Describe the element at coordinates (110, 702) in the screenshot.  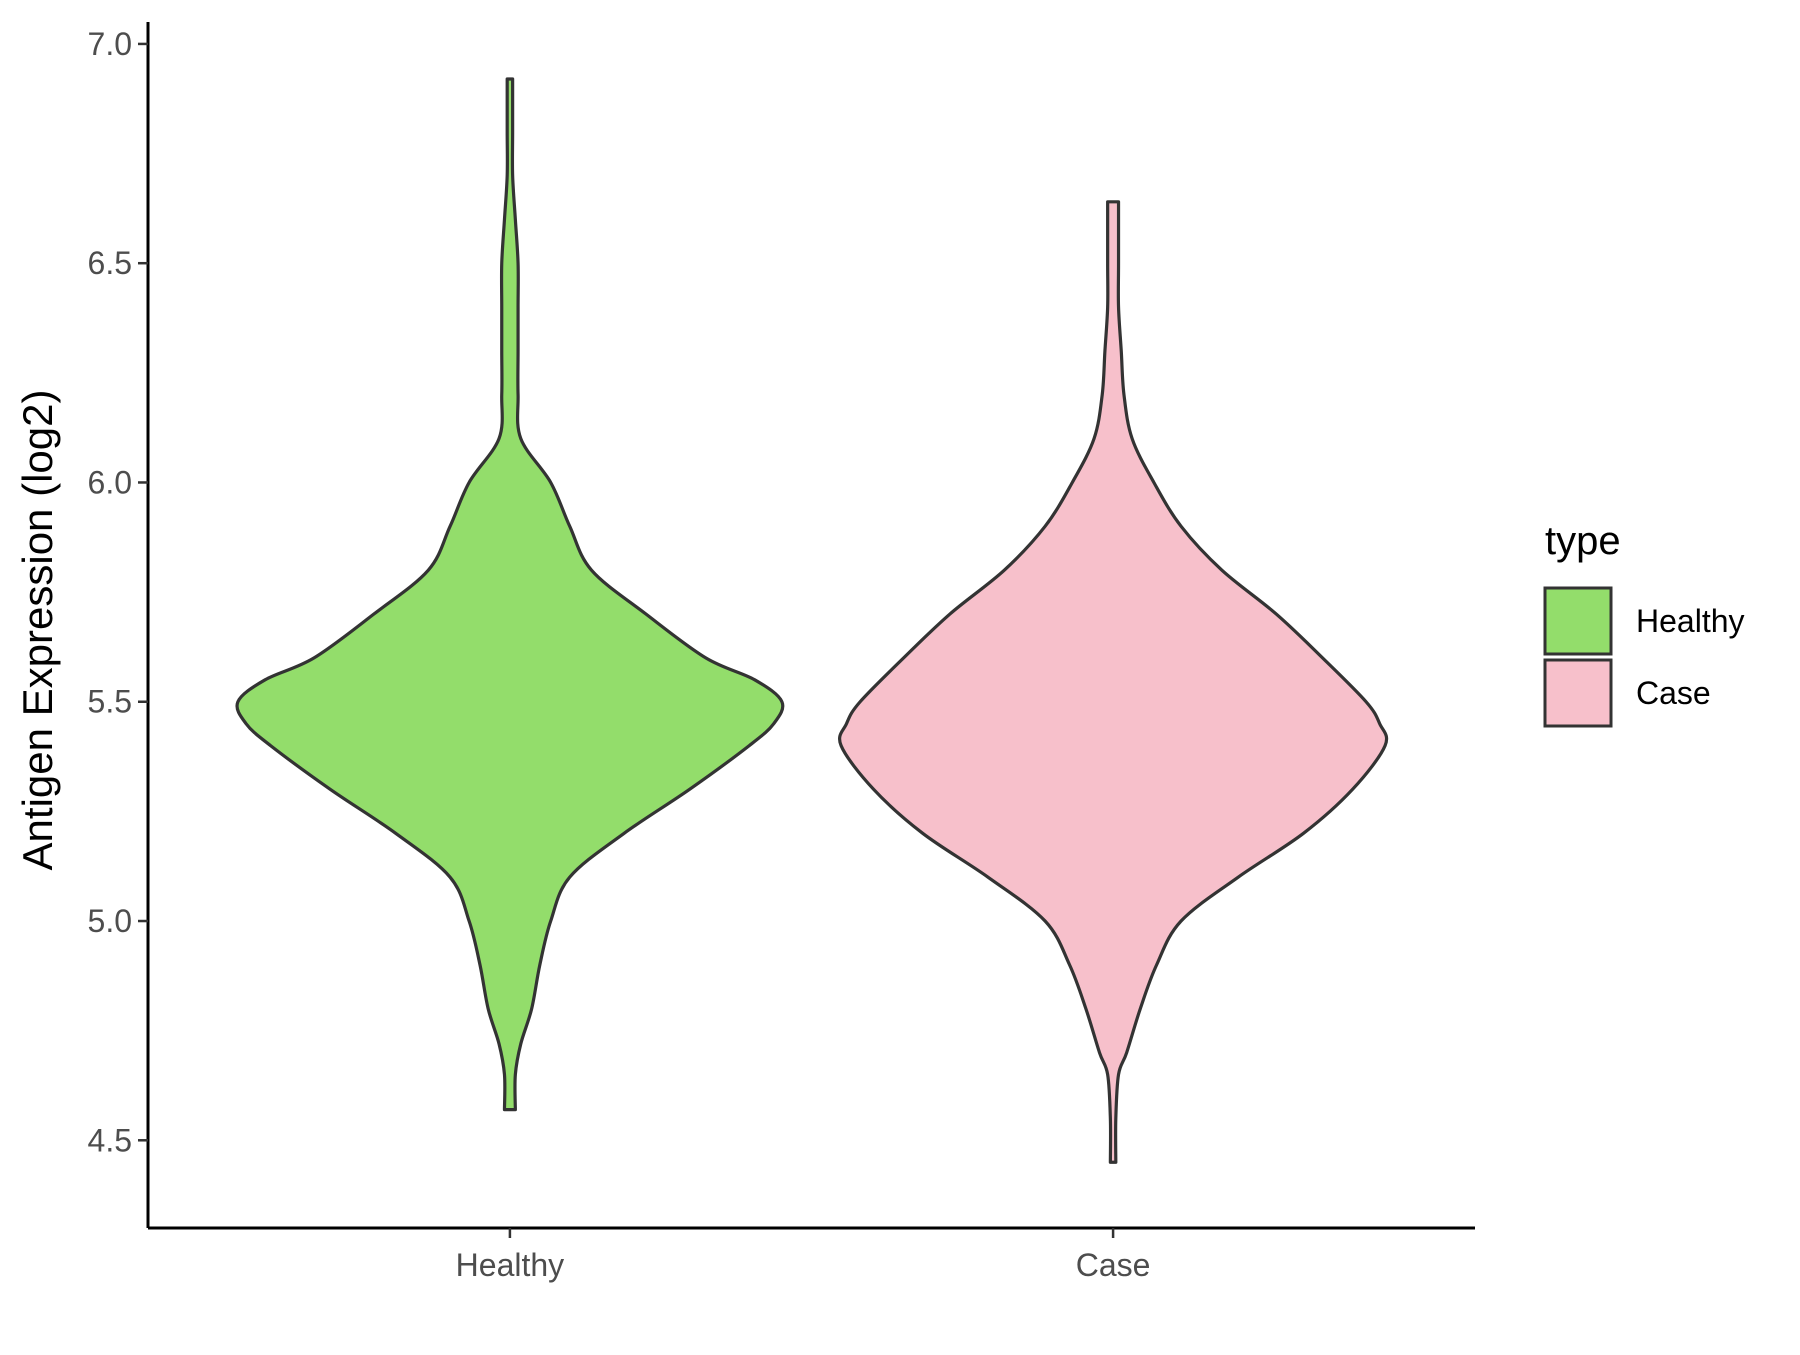
I see `y-tick-label: 5.5` at that location.